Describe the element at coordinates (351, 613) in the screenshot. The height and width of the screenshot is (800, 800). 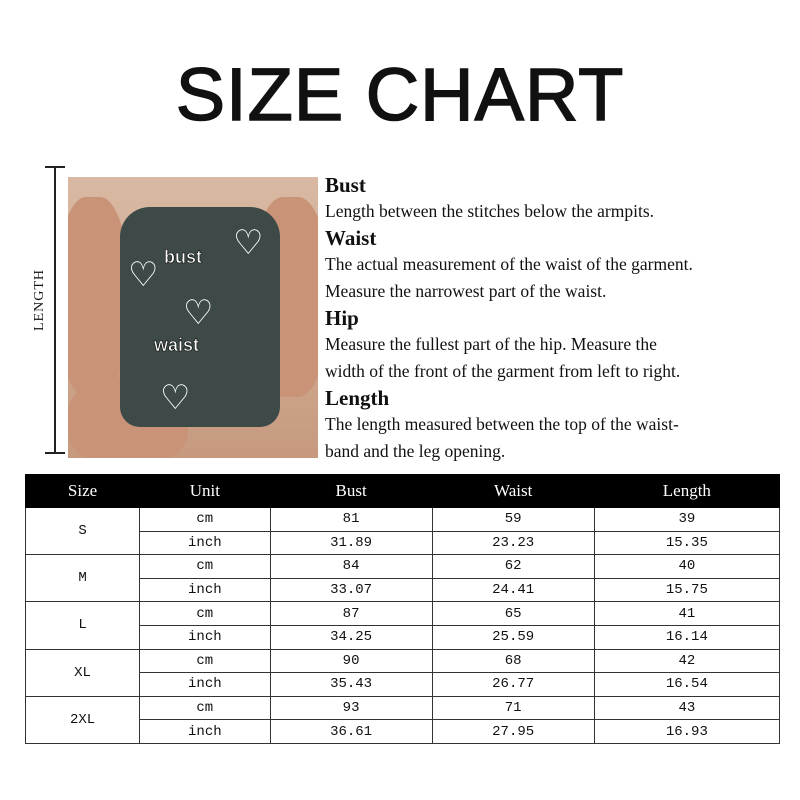
I see `table-cell: 87` at that location.